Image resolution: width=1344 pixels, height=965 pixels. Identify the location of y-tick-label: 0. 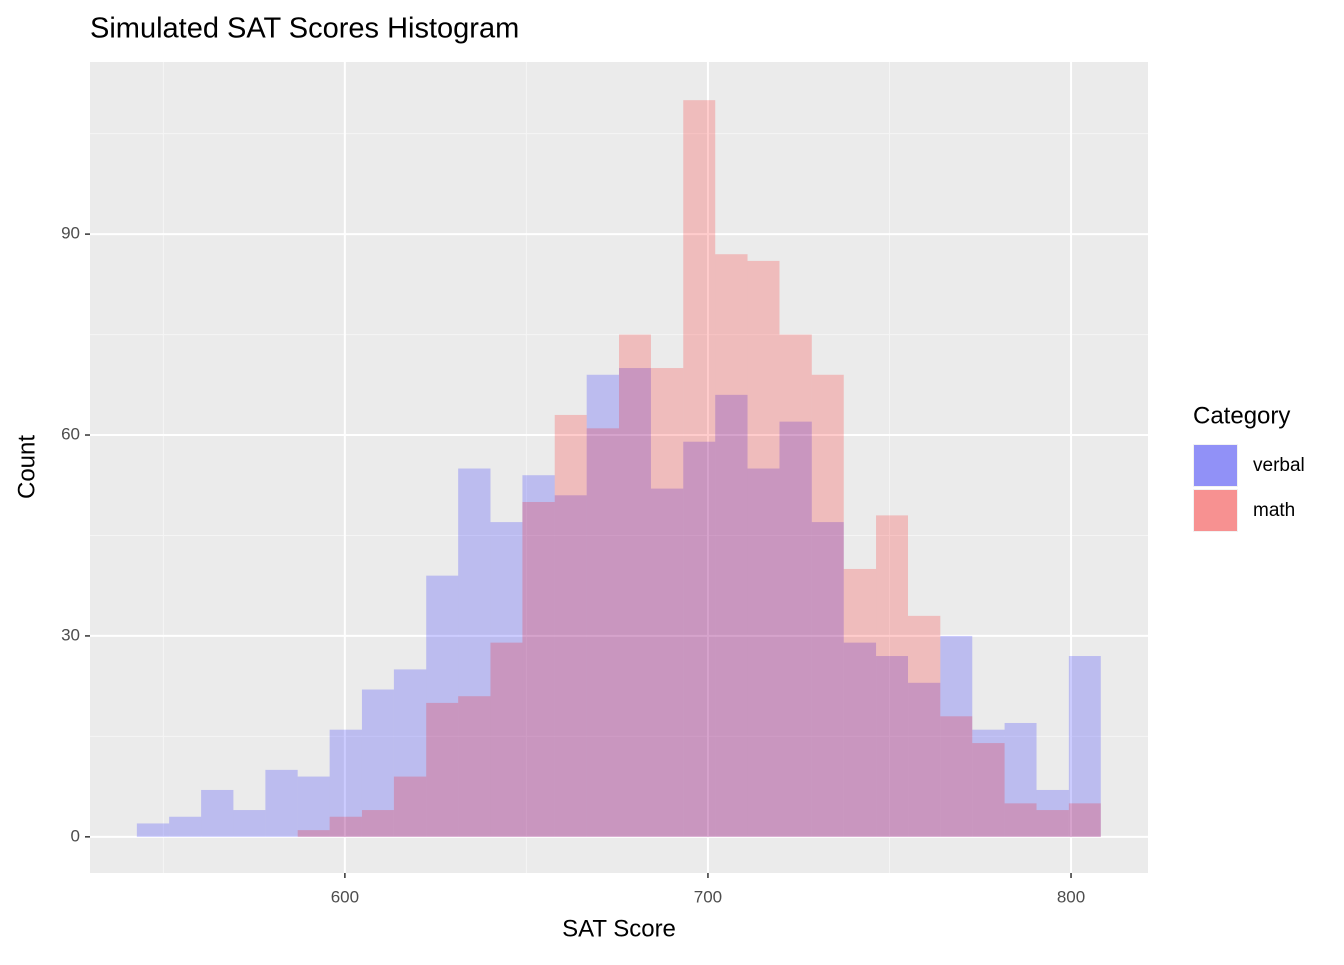
(75, 835).